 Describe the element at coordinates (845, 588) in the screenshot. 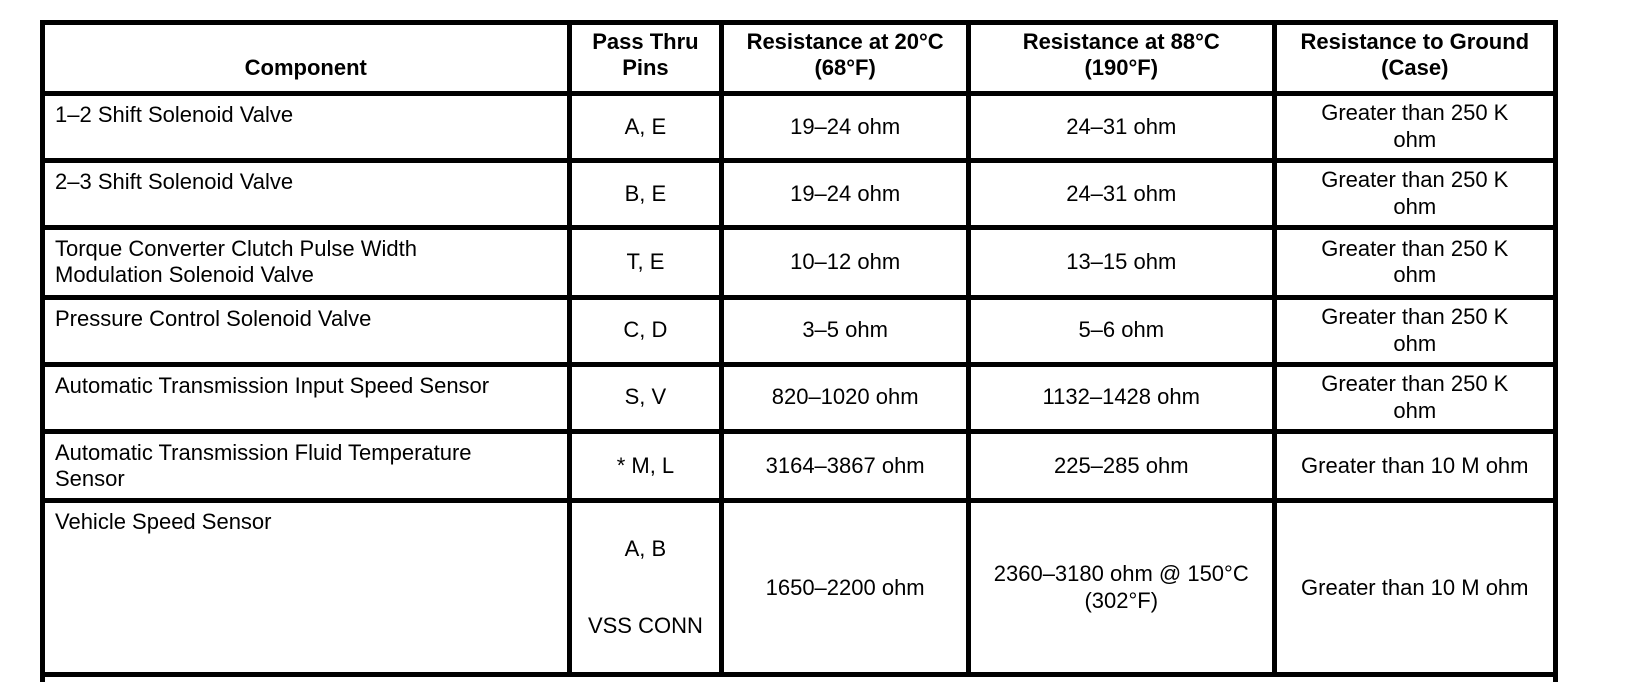

I see `resistance-20c-cell: 1650–2200 ohm` at that location.